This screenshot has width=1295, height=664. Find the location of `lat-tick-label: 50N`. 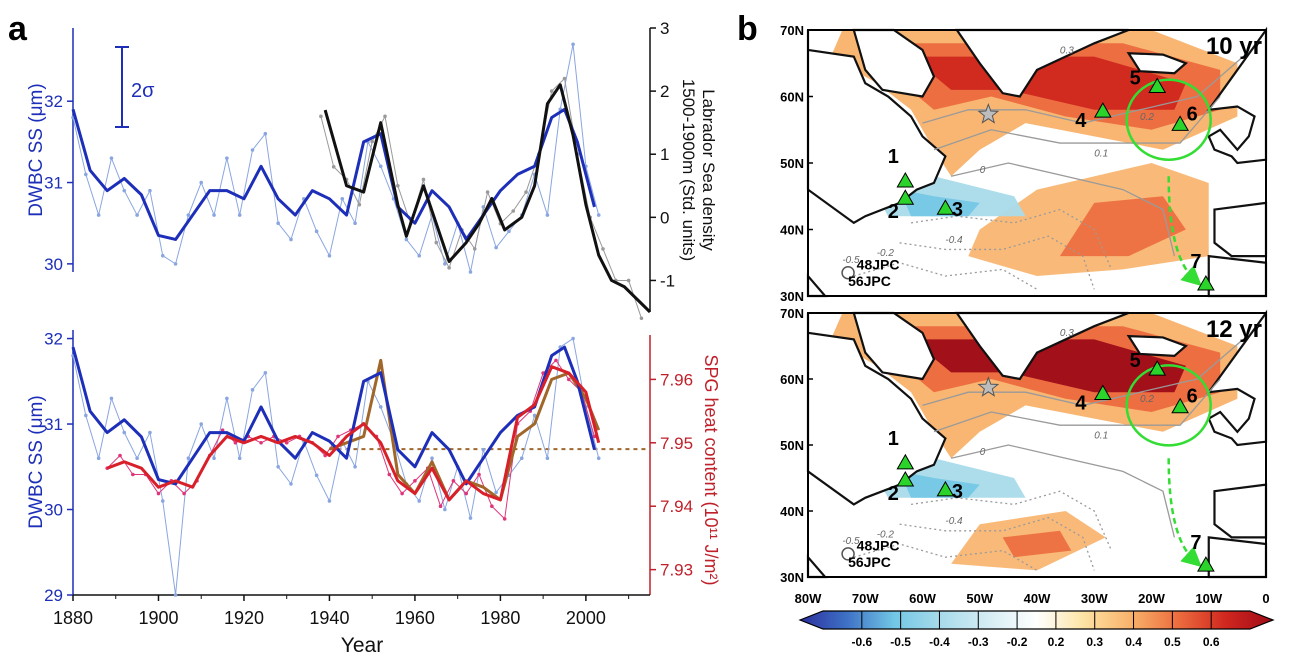

lat-tick-label: 50N is located at coordinates (792, 163).